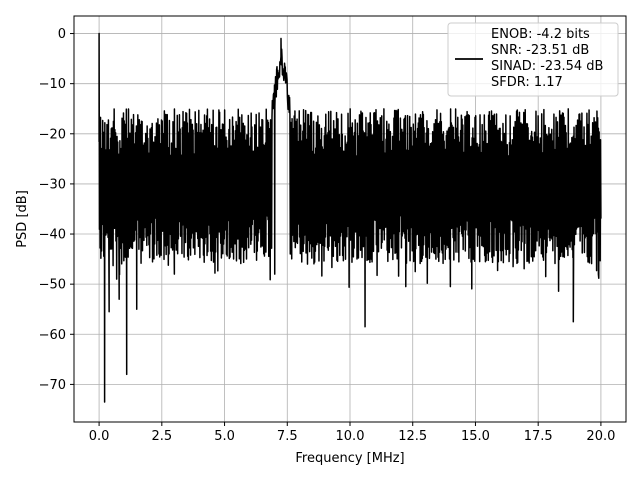  What do you see at coordinates (540, 50) in the screenshot?
I see `legend-line-2: SNR: -23.51 dB` at bounding box center [540, 50].